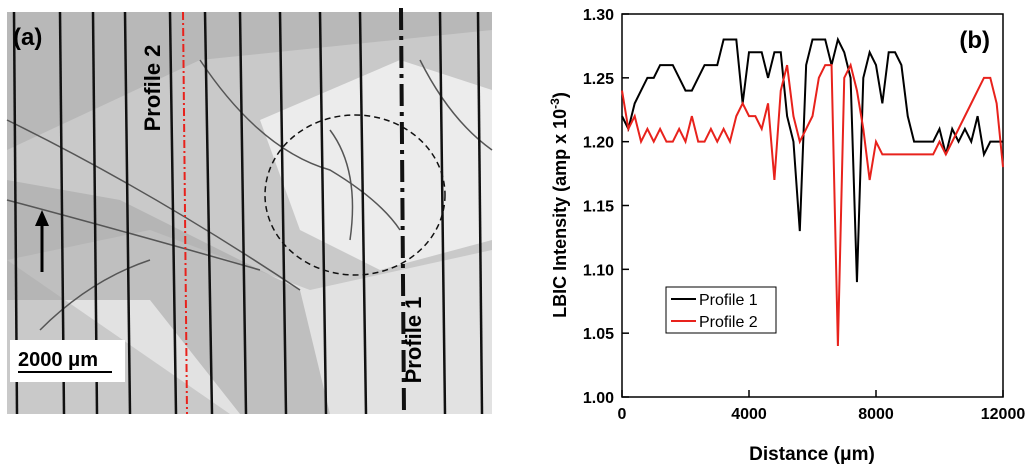 This screenshot has width=1031, height=468. What do you see at coordinates (974, 40) in the screenshot?
I see `panel-label: (b)` at bounding box center [974, 40].